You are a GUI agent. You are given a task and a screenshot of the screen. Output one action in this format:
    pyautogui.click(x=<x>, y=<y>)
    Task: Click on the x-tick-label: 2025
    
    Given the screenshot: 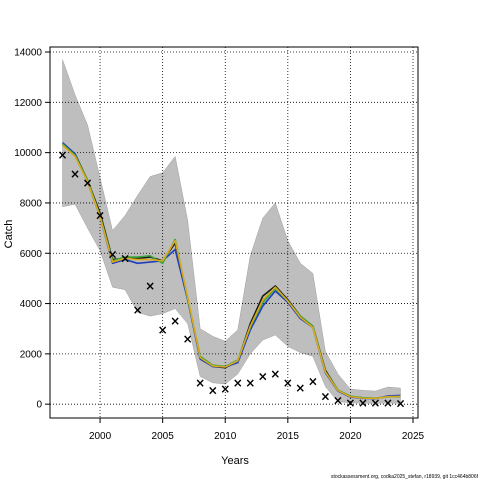 What is the action you would take?
    pyautogui.click(x=413, y=436)
    